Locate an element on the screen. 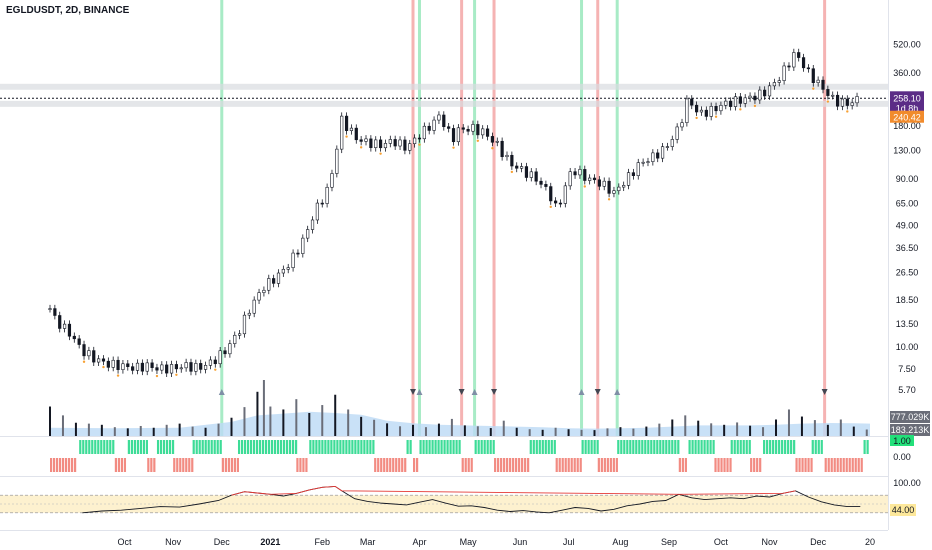 This screenshot has height=550, width=932. oscillator-value-box is located at coordinates (903, 510).